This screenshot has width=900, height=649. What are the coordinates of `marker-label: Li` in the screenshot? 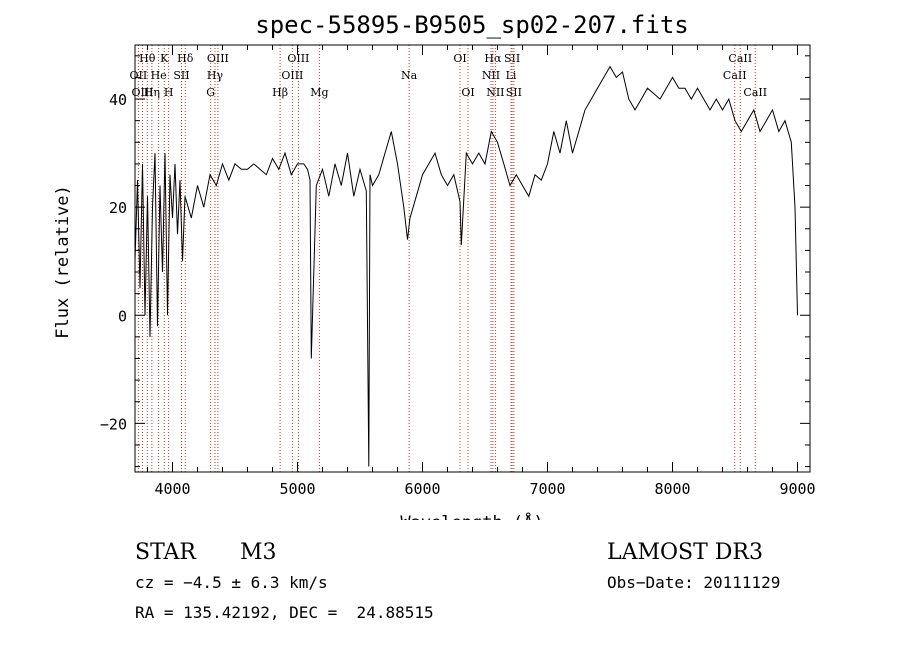 It's located at (511, 75).